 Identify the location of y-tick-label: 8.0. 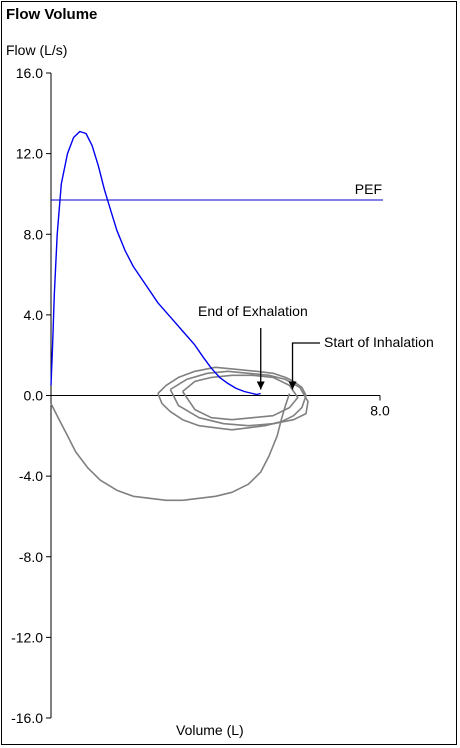
(34, 234).